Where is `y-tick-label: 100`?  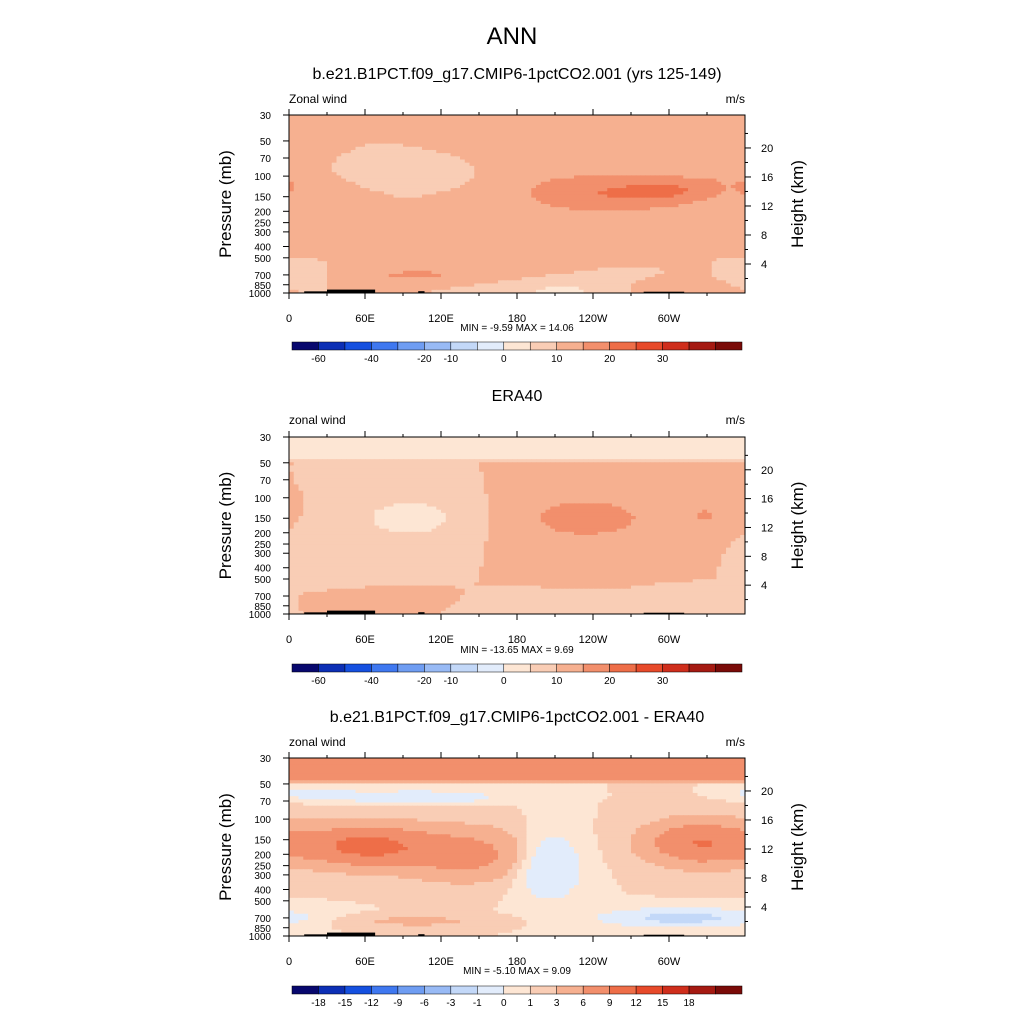
y-tick-label: 100 is located at coordinates (262, 177).